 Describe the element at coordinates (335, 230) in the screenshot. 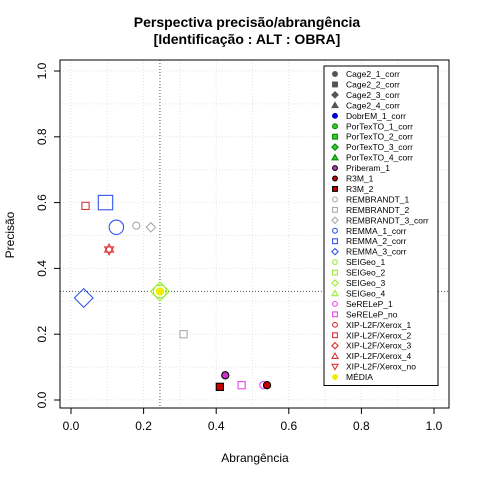

I see `legend-marker-remma-1-corr` at that location.